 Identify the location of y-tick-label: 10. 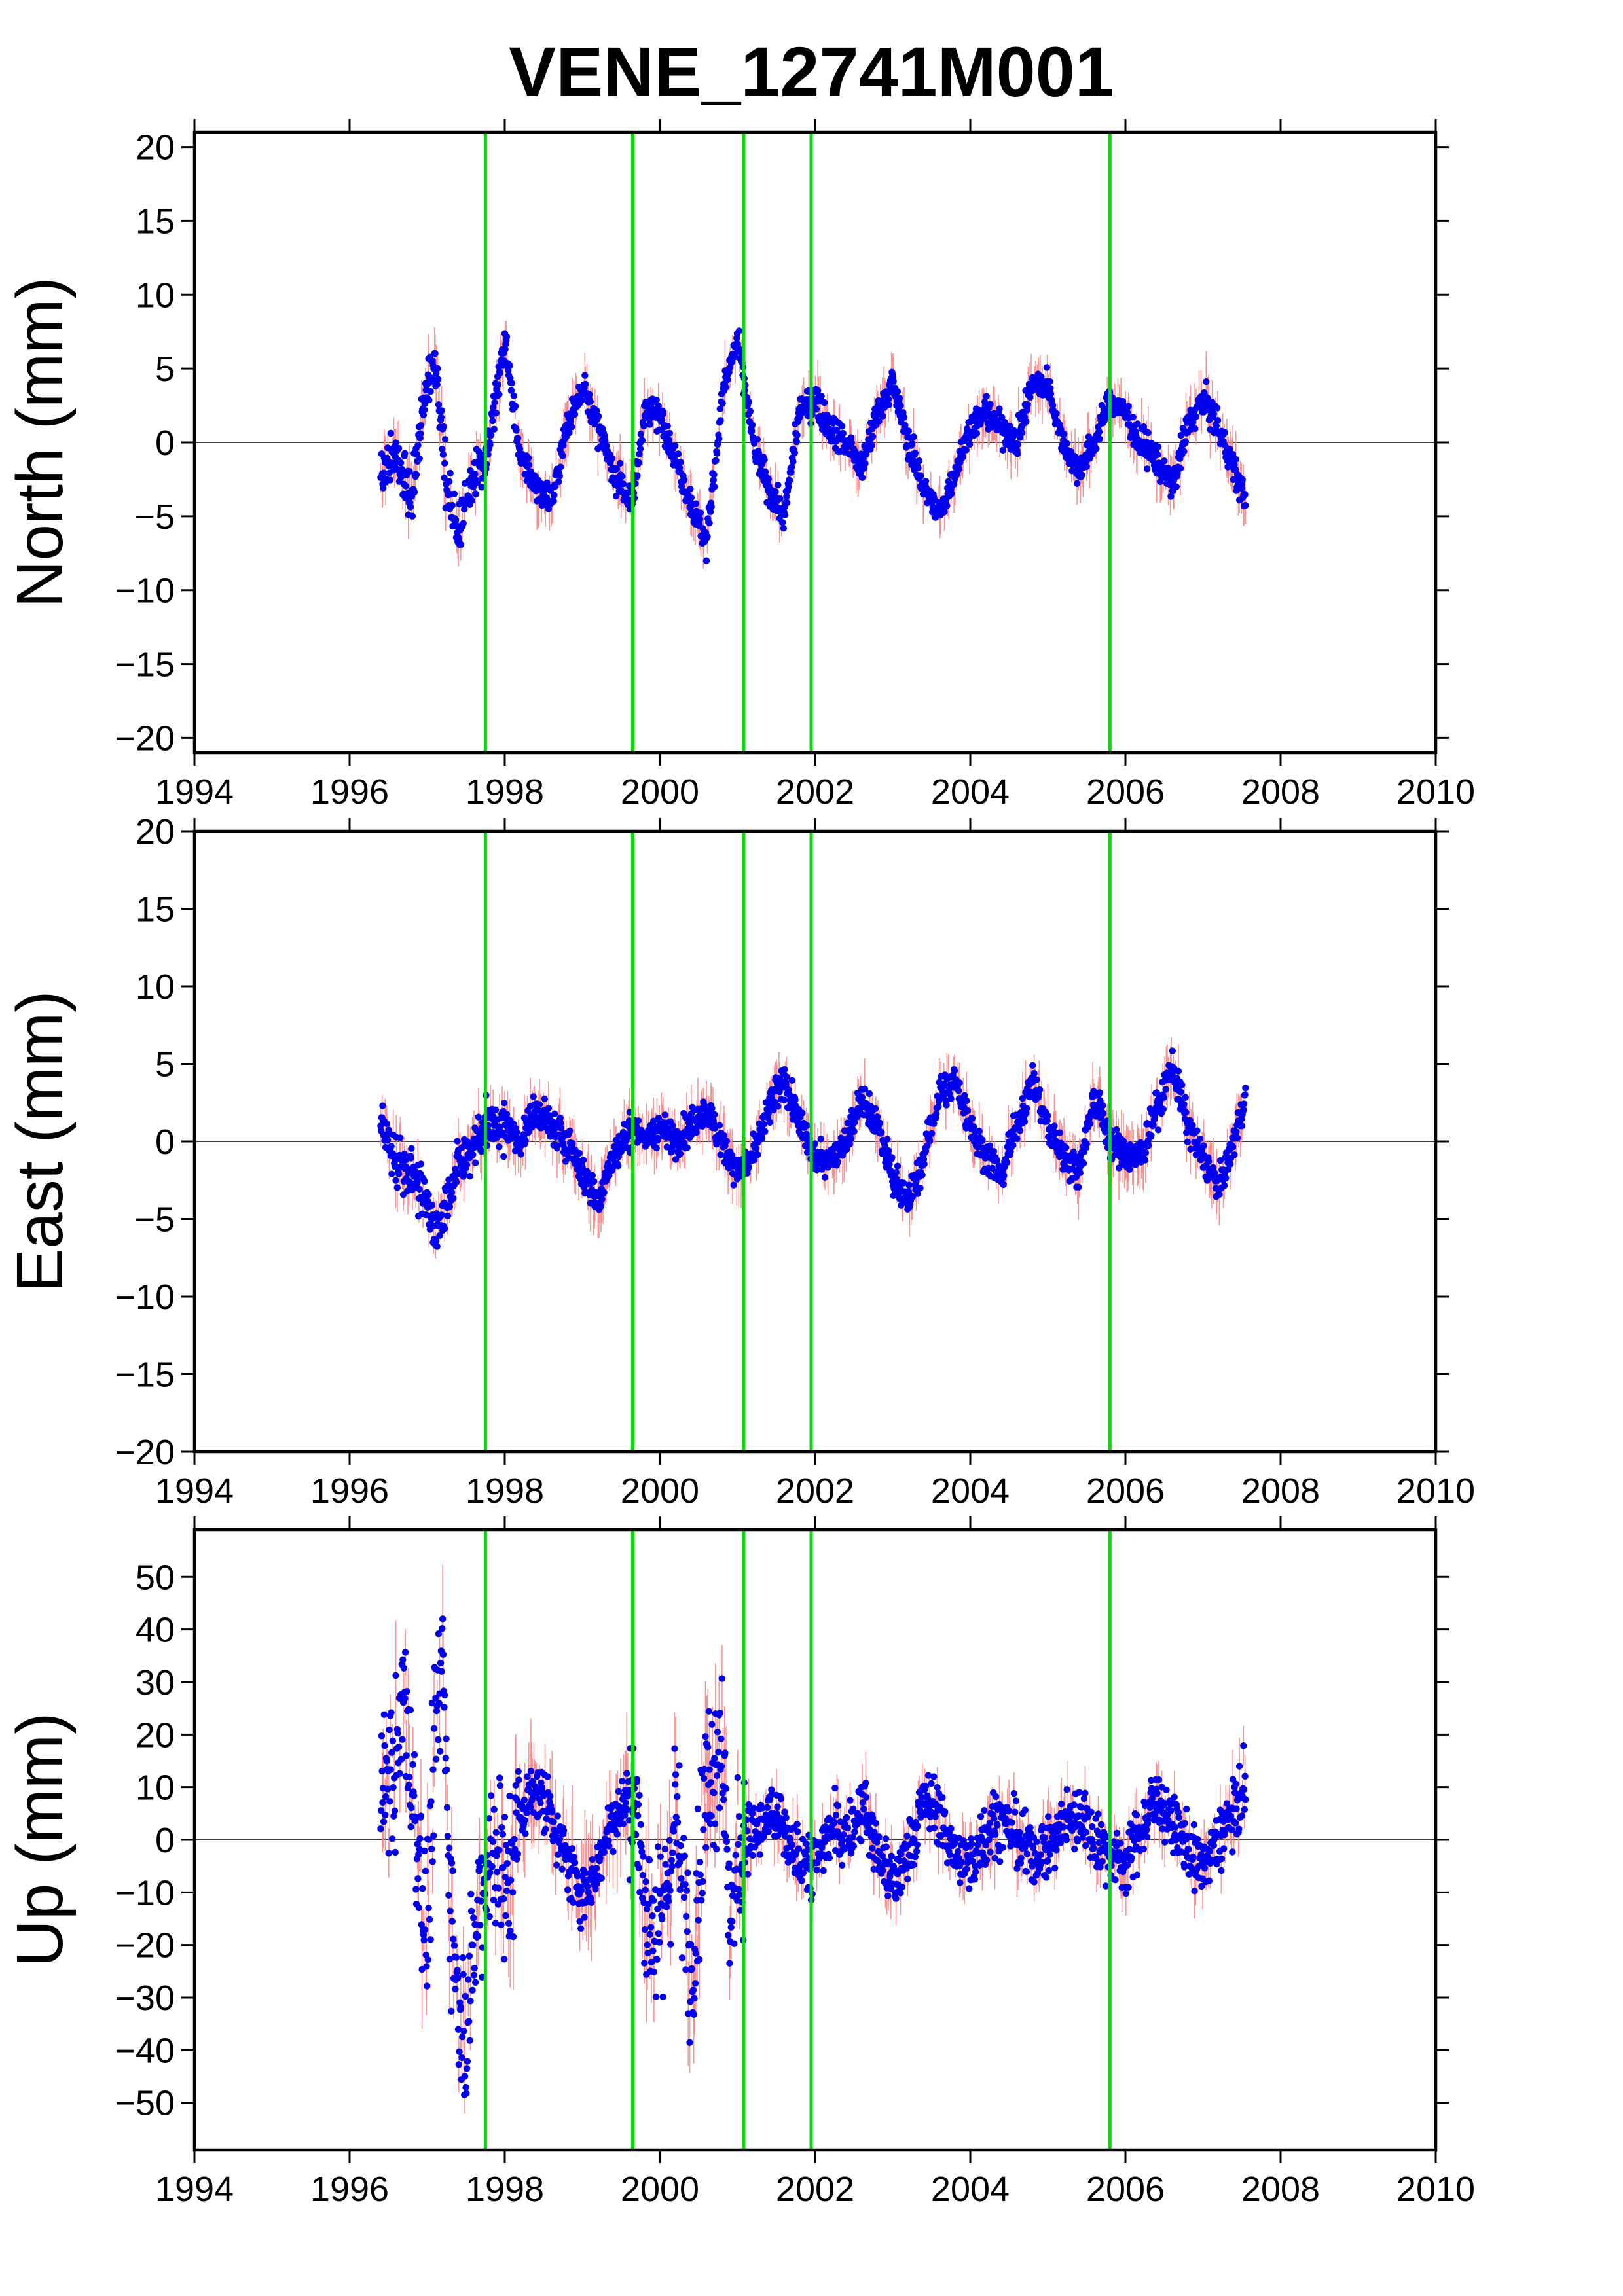
(155, 987).